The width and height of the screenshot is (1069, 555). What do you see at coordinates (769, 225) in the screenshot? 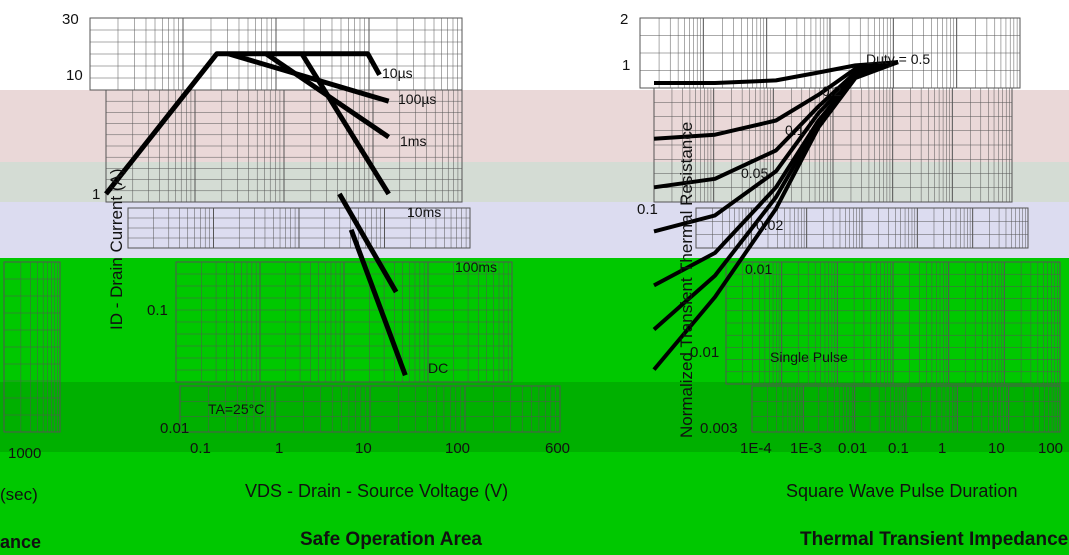
I see `thermal-label-0-02: 0.02` at bounding box center [769, 225].